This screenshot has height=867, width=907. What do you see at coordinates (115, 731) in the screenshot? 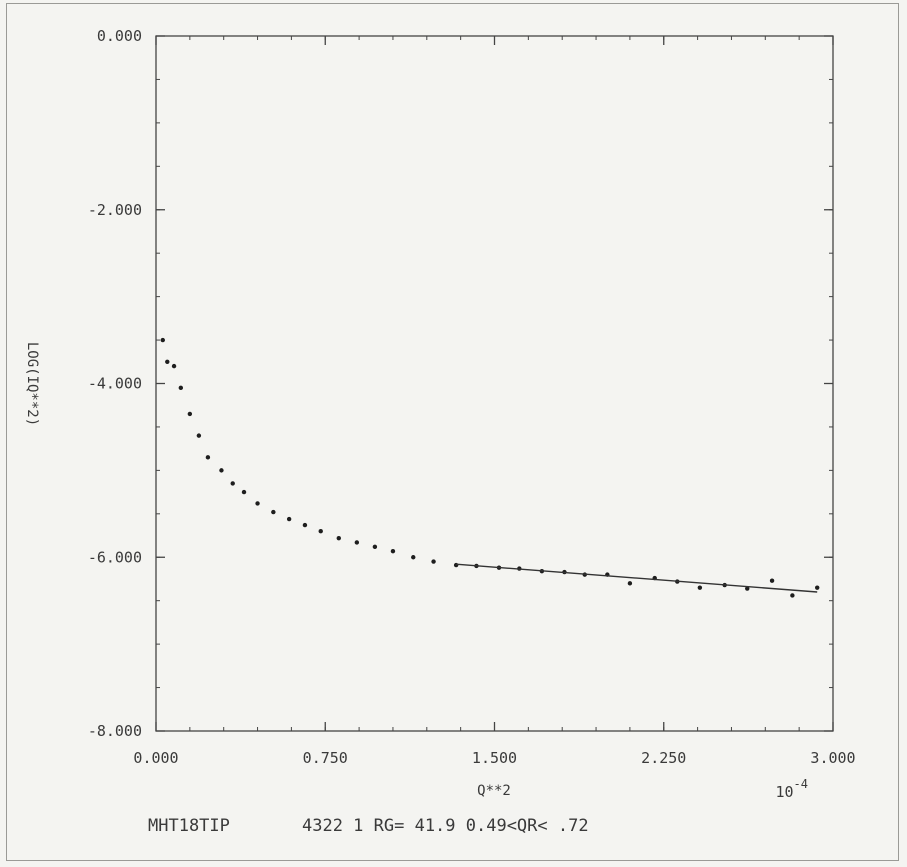
I see `y-tick-label: -8.000` at bounding box center [115, 731].